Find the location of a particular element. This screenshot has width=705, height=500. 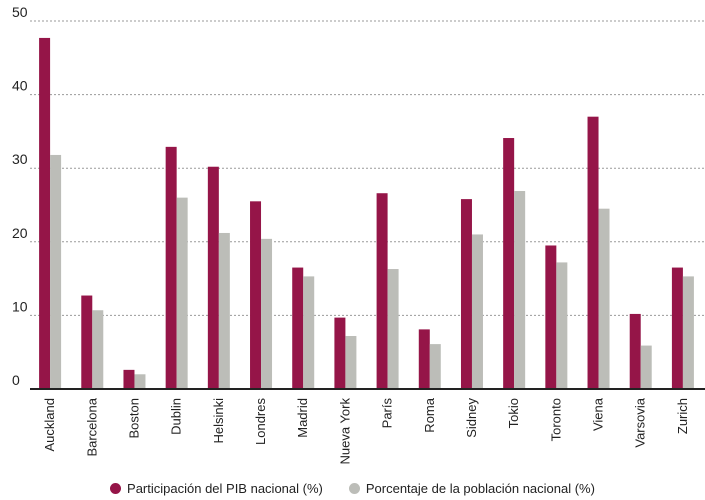

y-tick-label: 20 is located at coordinates (20, 233).